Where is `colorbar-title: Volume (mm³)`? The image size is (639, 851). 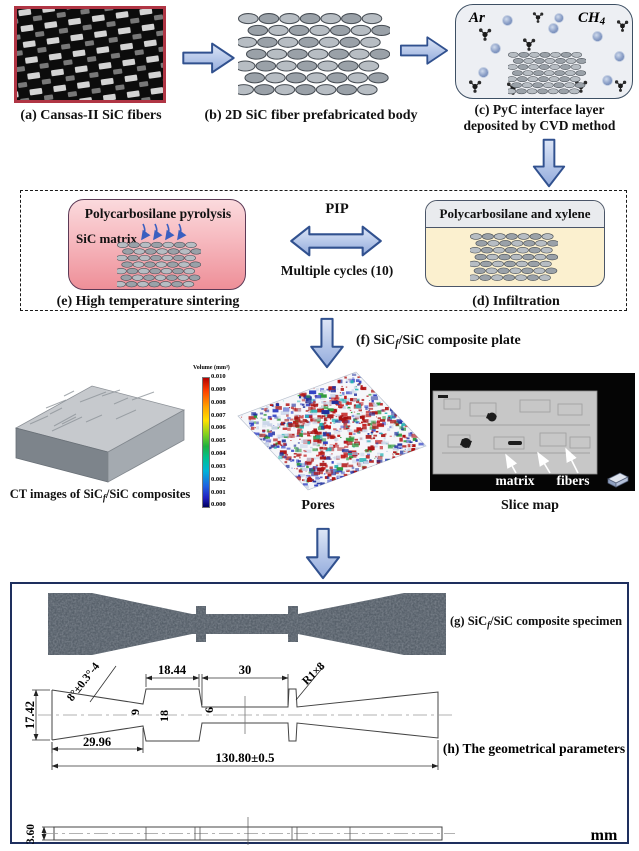 colorbar-title: Volume (mm³) is located at coordinates (211, 368).